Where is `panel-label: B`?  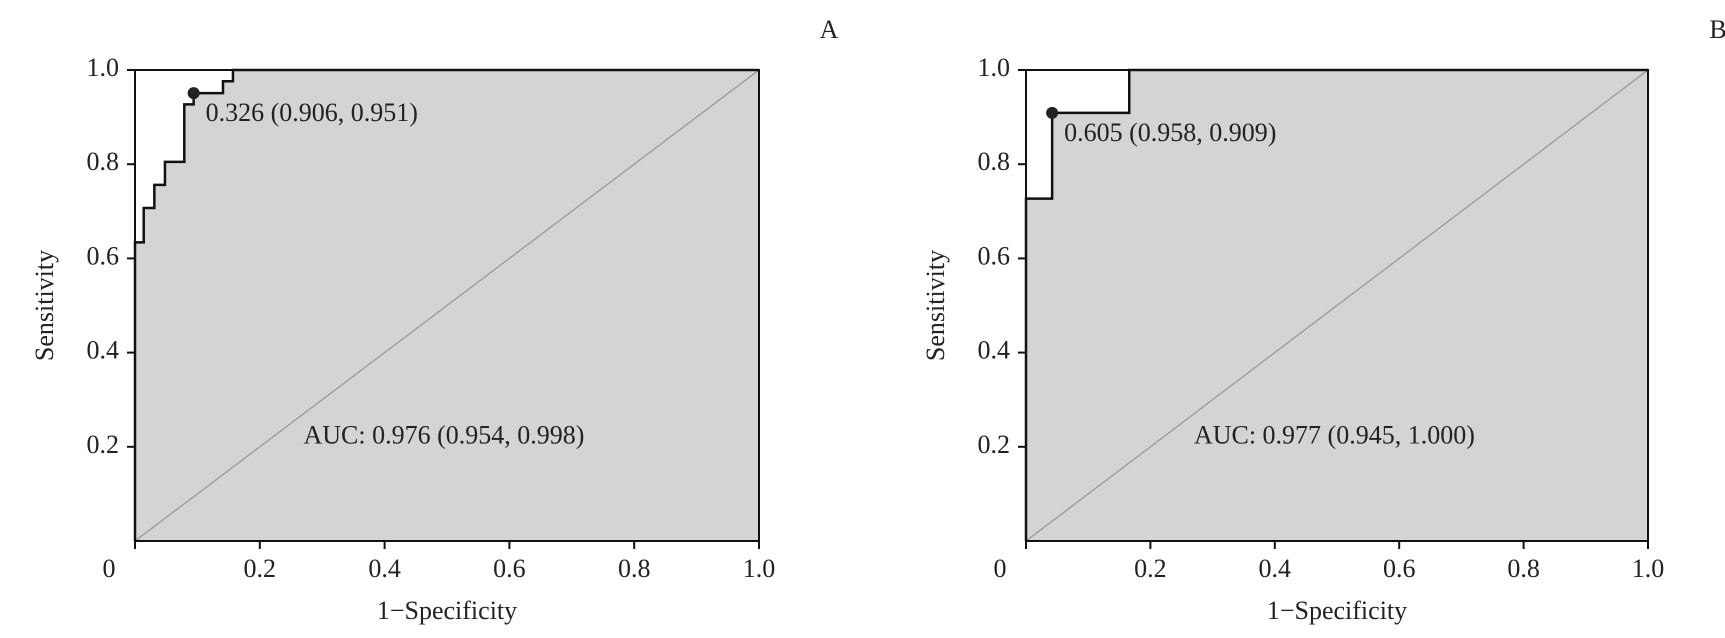
panel-label: B is located at coordinates (1717, 29).